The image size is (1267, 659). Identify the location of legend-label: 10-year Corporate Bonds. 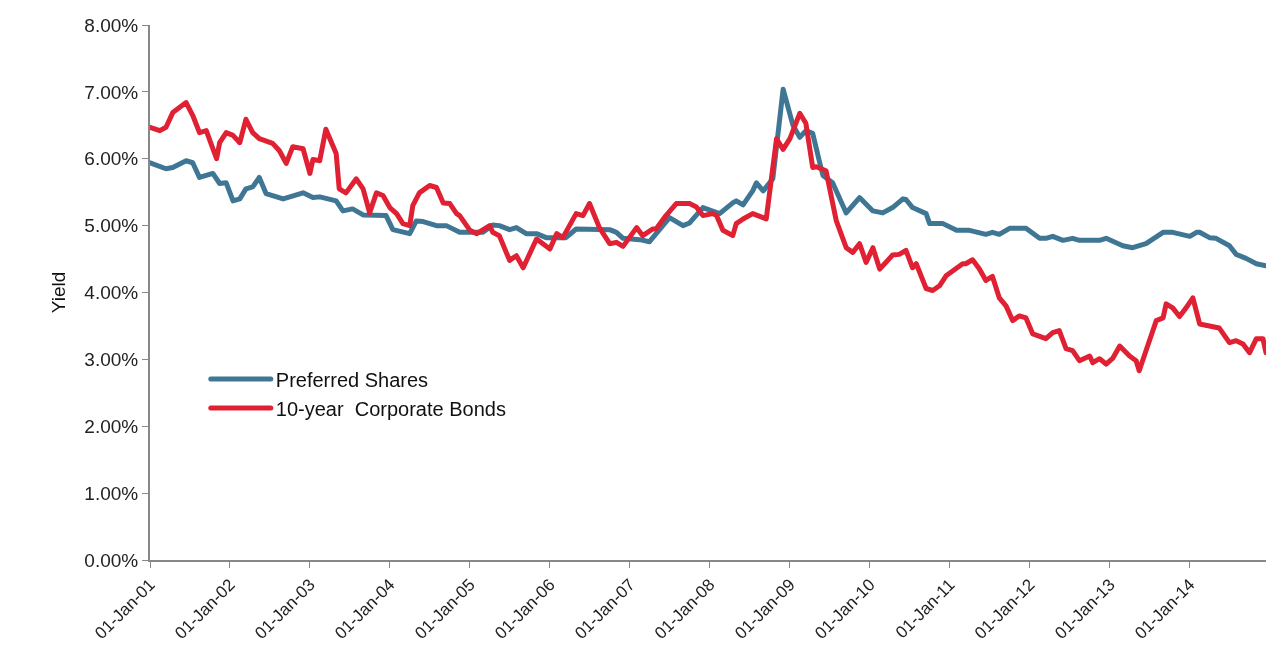
(390, 408).